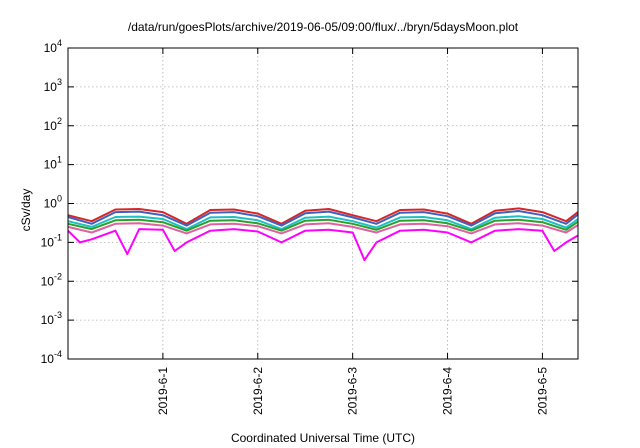  Describe the element at coordinates (258, 391) in the screenshot. I see `x-tick-label: 2019-6-2` at that location.